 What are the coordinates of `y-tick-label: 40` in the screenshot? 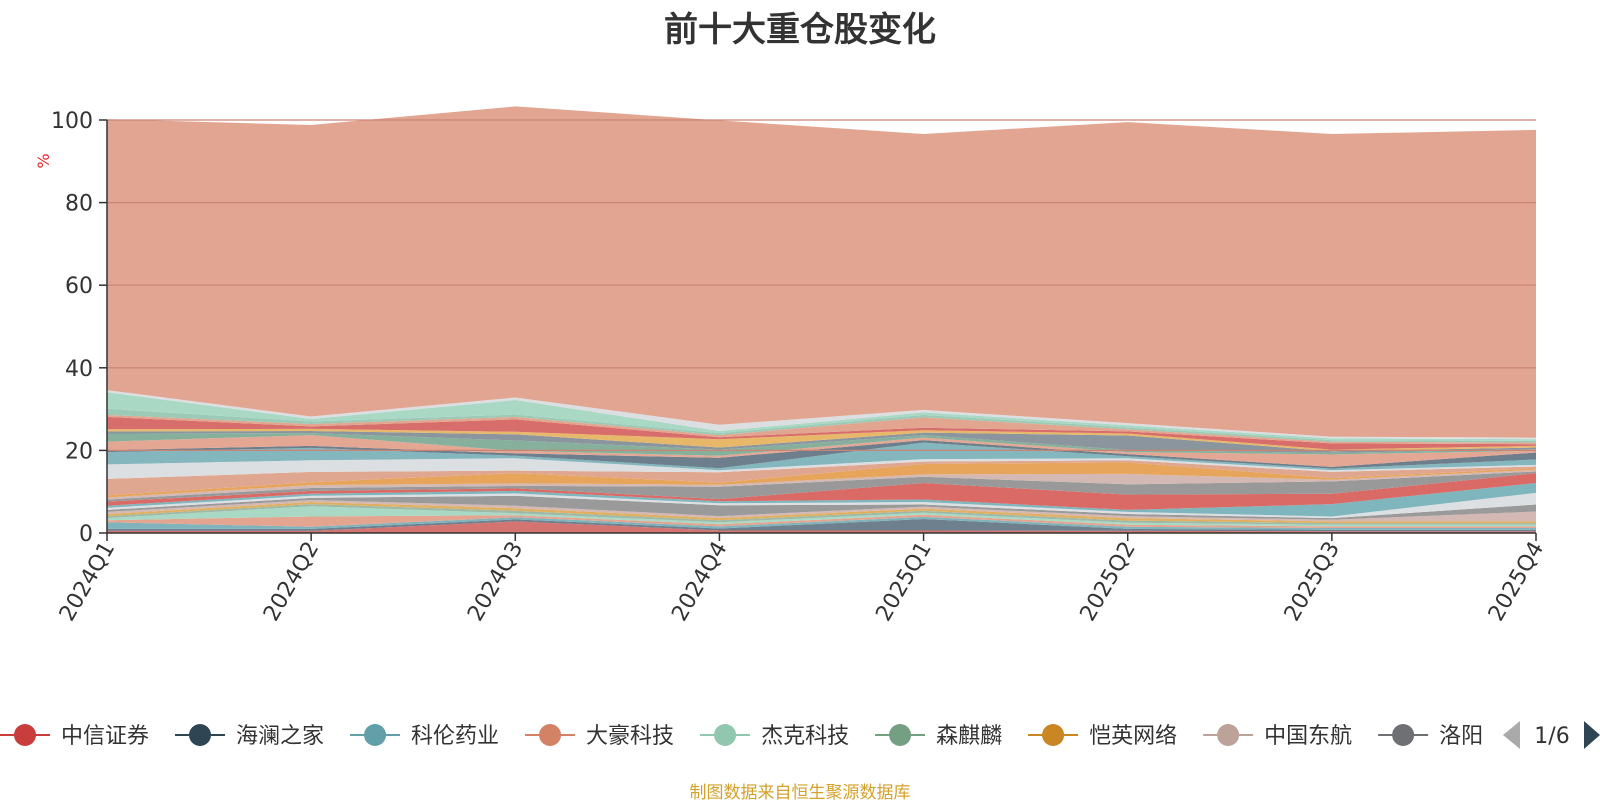 It's located at (79, 369).